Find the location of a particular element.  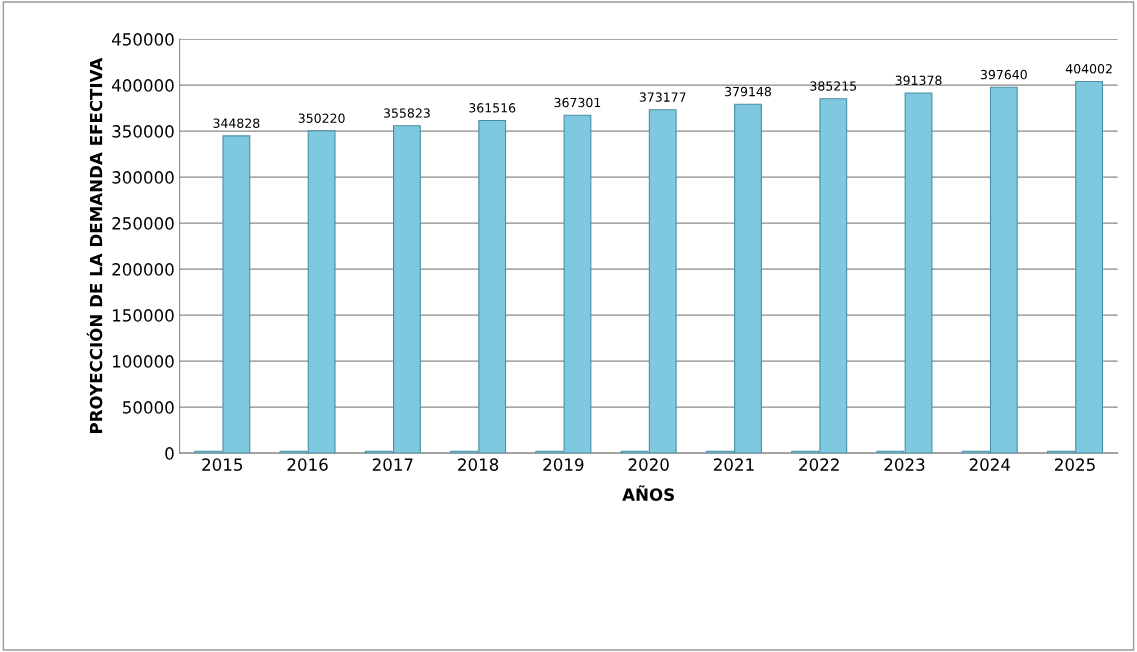

x-axis-title: AÑOS is located at coordinates (648, 493).